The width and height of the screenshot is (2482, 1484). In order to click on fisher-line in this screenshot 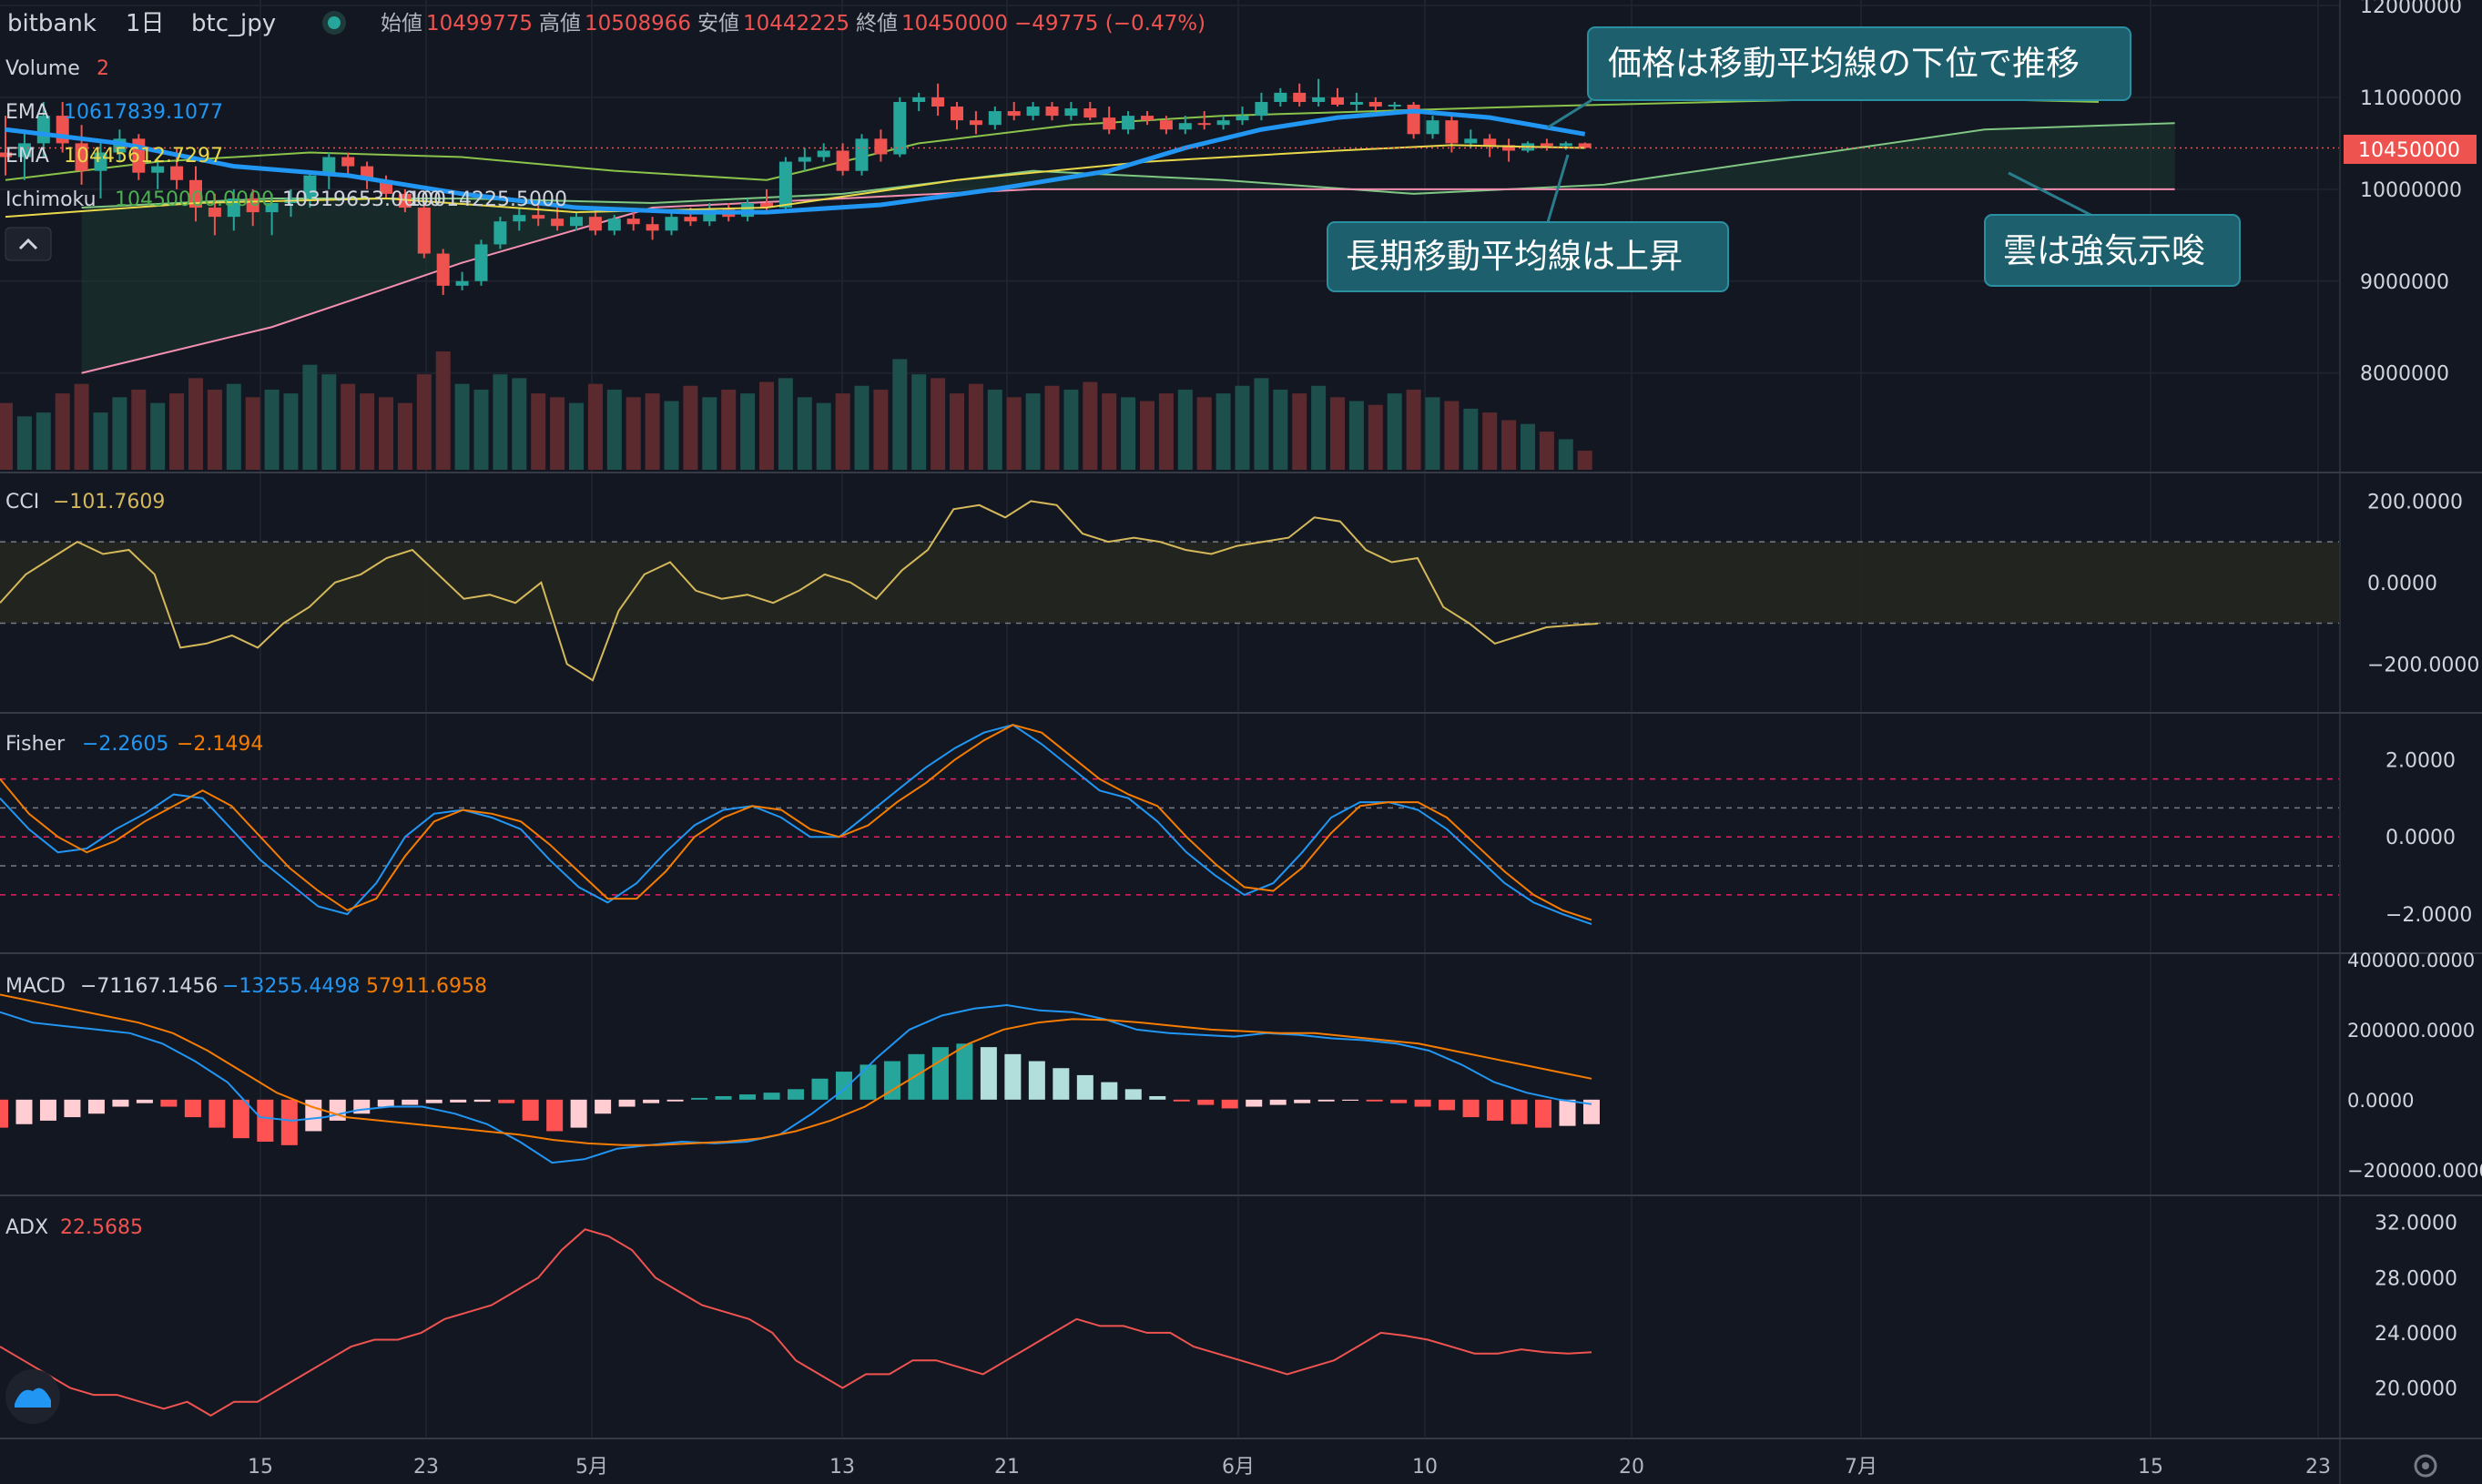, I will do `click(796, 825)`.